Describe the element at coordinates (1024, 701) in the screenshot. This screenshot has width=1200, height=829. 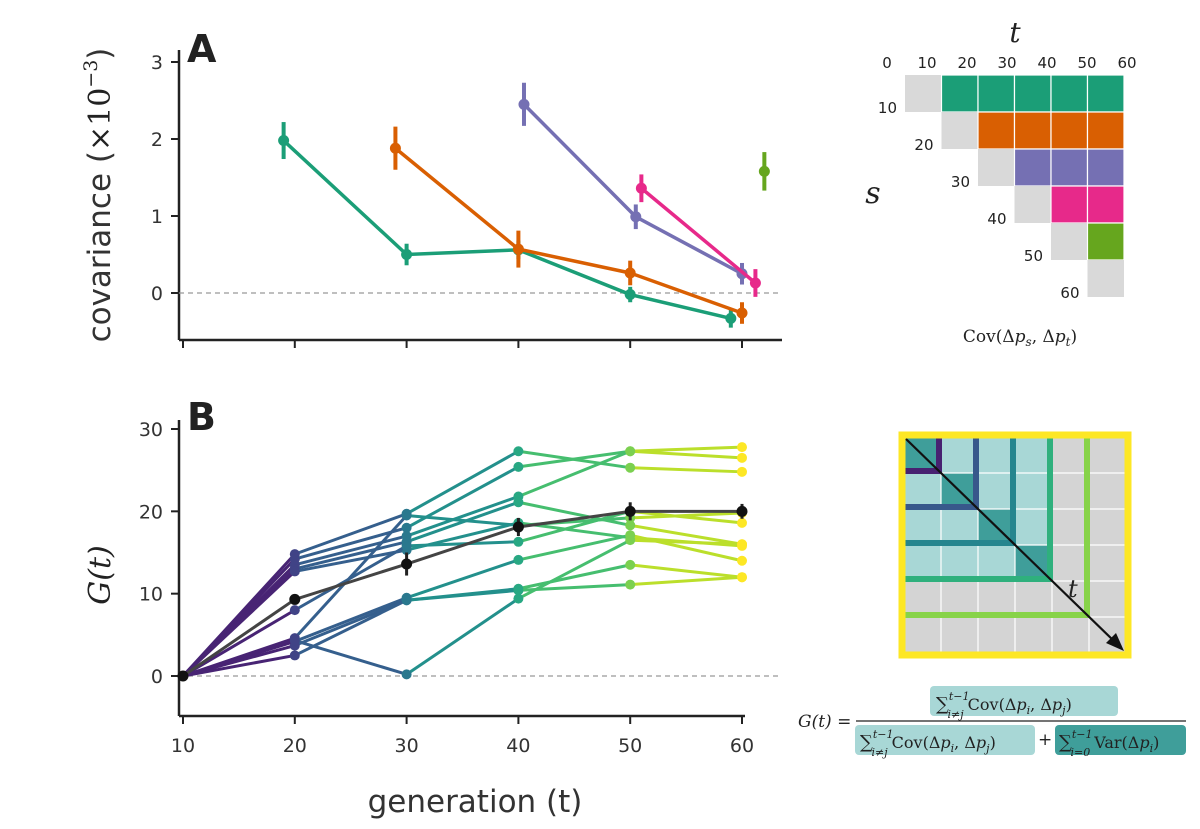
I see `formula-numerator-box` at that location.